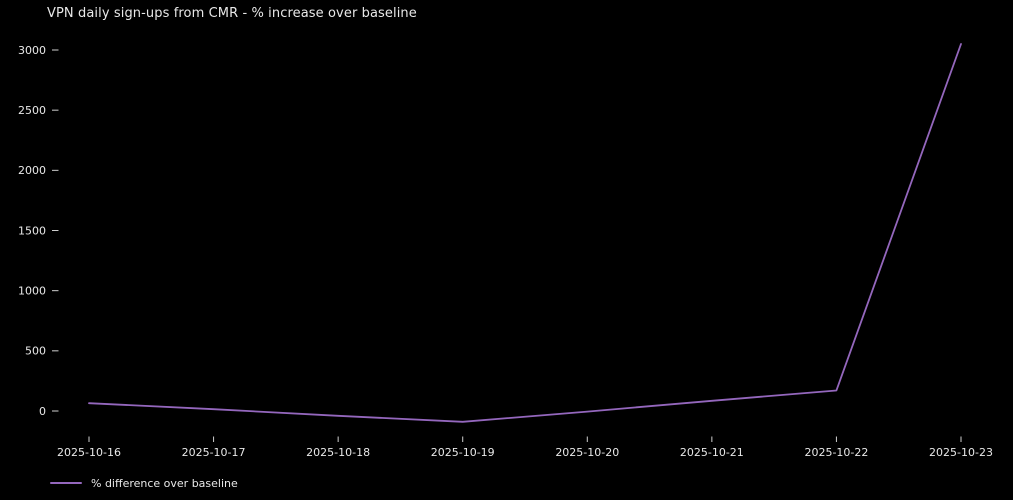 This screenshot has height=500, width=1013. I want to click on legend-label: % difference over baseline, so click(164, 483).